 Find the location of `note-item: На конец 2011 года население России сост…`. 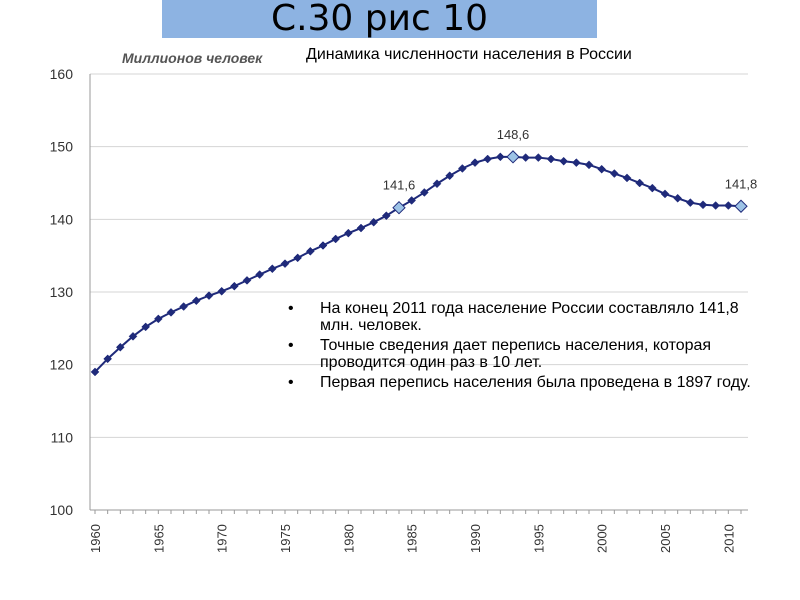

note-item: На конец 2011 года население России сост… is located at coordinates (523, 317).